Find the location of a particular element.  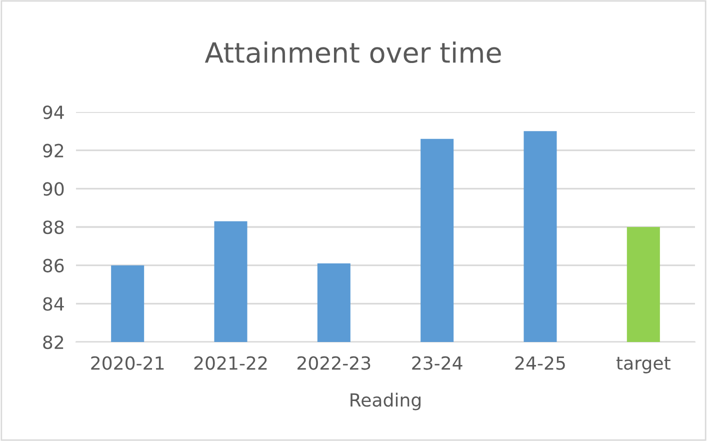

y-tick-label: 92 is located at coordinates (53, 151).